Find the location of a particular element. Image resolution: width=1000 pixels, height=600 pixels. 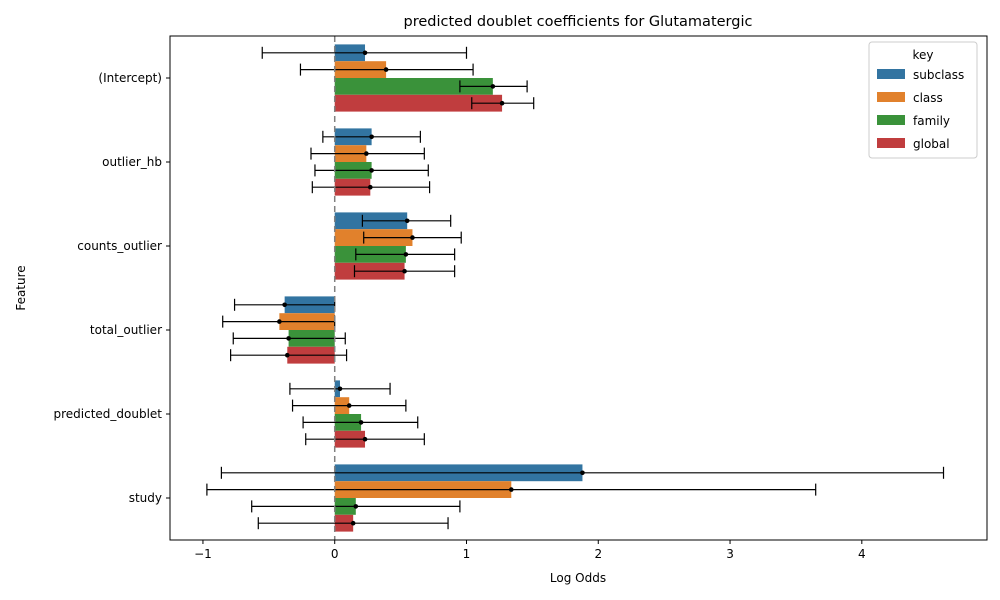

y-tick-label: (Intercept) is located at coordinates (130, 78).